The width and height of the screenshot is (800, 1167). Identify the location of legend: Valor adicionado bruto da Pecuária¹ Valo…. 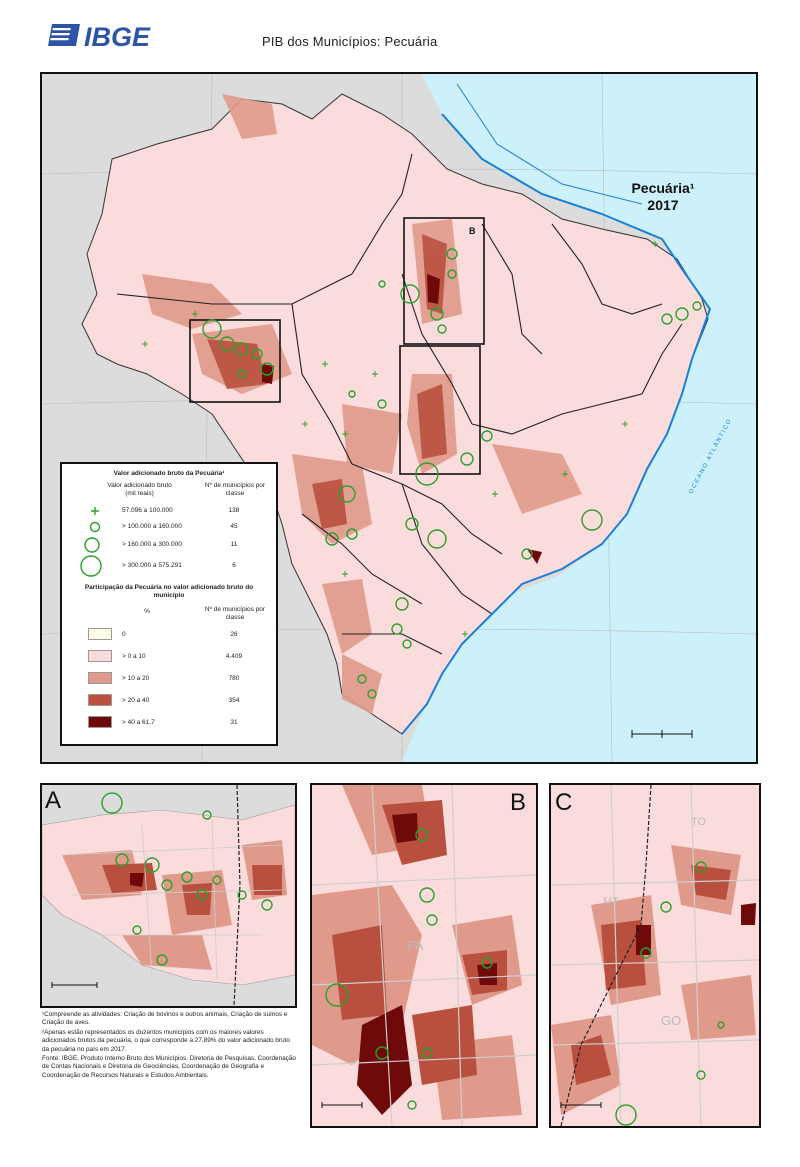
(169, 604).